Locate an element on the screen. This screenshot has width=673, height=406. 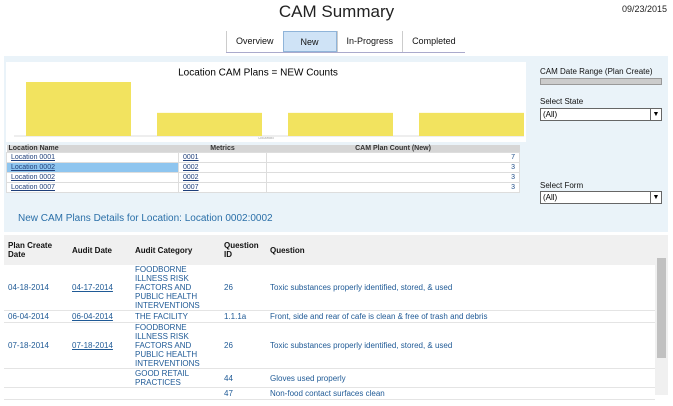
table-cell: 7 is located at coordinates (393, 157).